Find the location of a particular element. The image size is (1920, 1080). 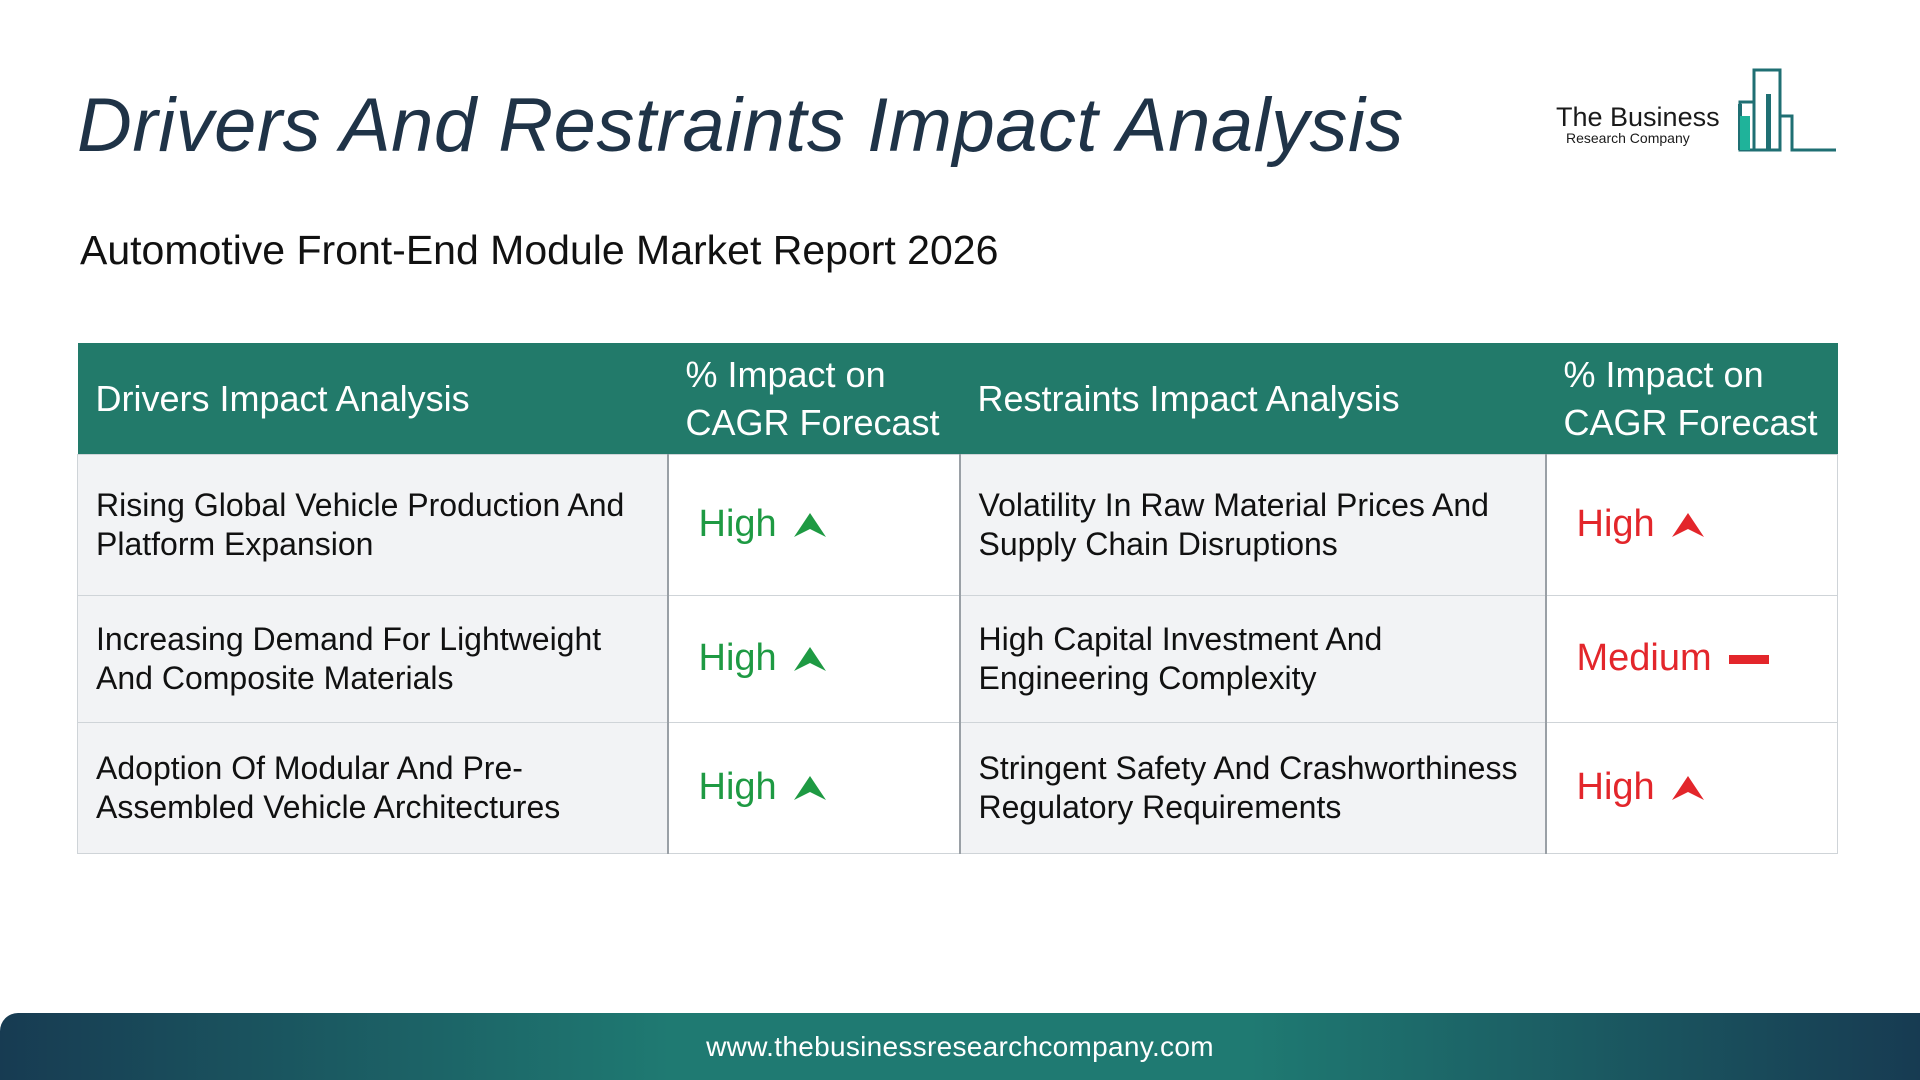

logo-bars-graphic is located at coordinates (1787, 110).